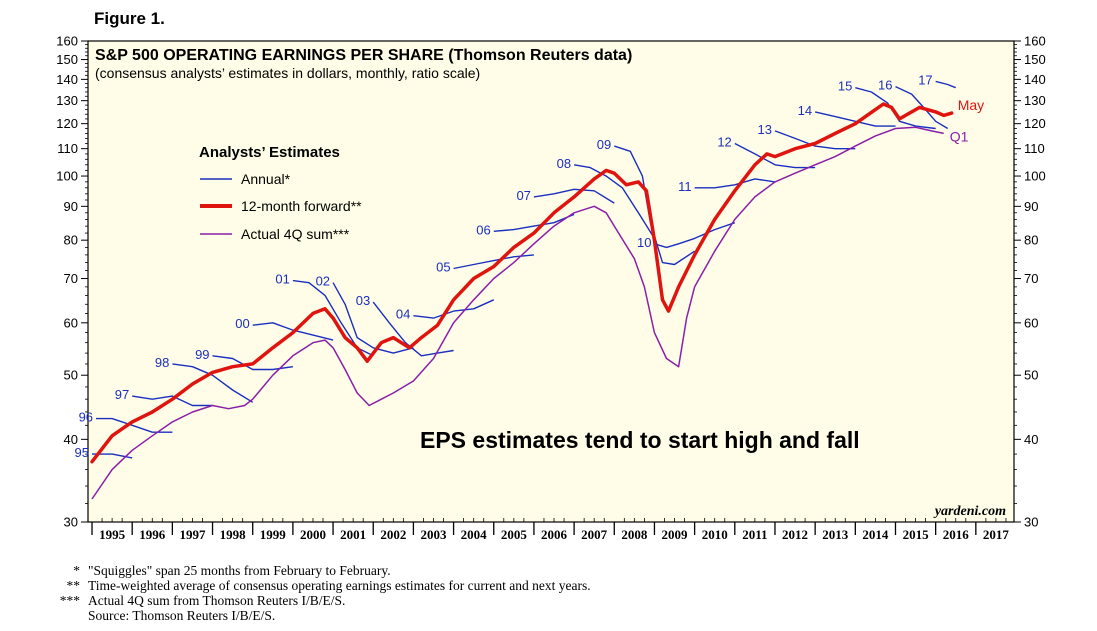  I want to click on forward-end-label: May, so click(971, 105).